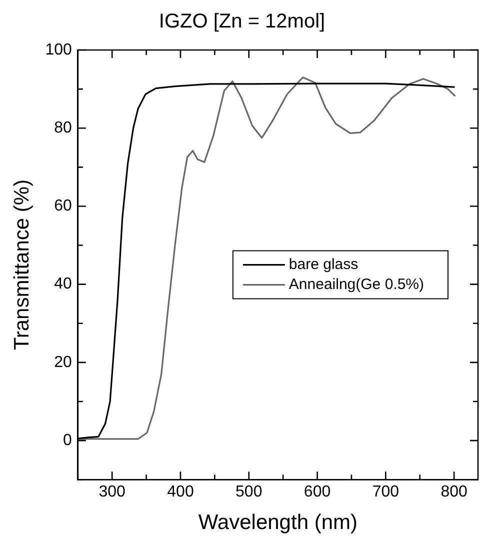 The height and width of the screenshot is (544, 487). What do you see at coordinates (63, 128) in the screenshot?
I see `y-tick-label: 80` at bounding box center [63, 128].